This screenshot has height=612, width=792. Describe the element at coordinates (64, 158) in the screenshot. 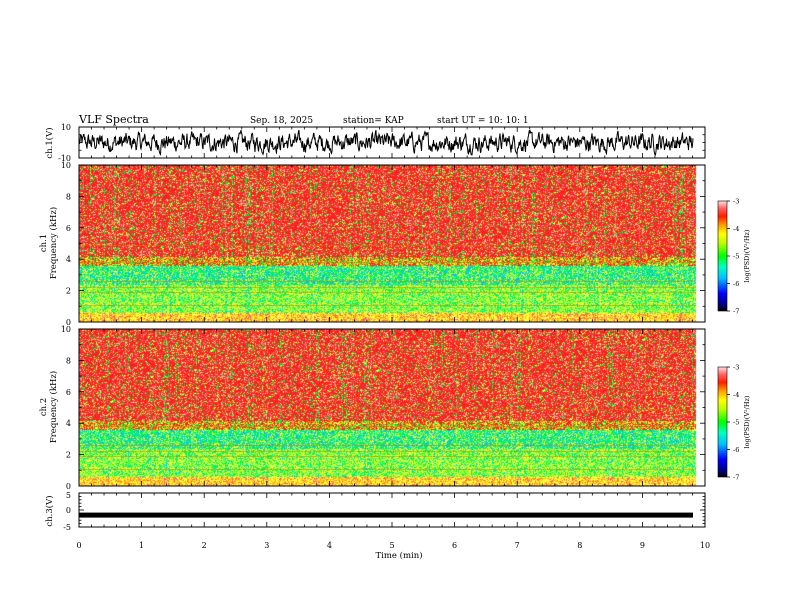

I see `ch1-ytick-bottom: -10` at that location.